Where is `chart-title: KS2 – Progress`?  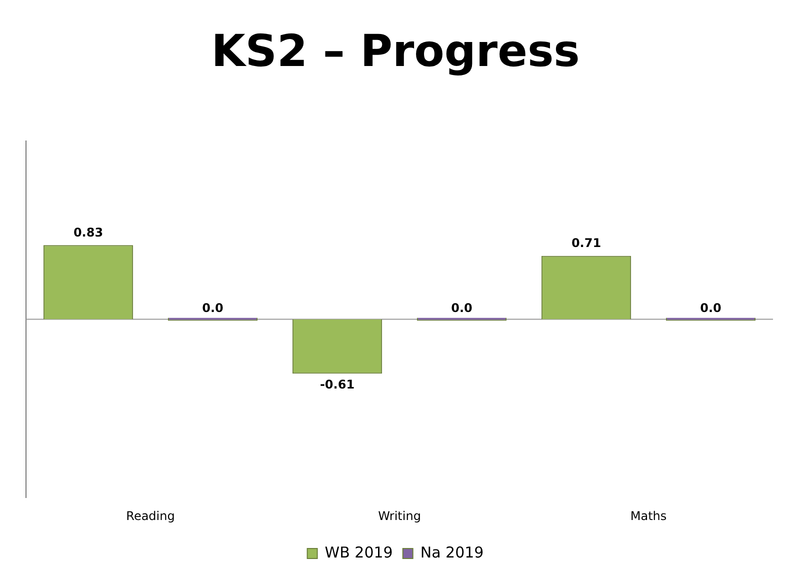 chart-title: KS2 – Progress is located at coordinates (395, 51).